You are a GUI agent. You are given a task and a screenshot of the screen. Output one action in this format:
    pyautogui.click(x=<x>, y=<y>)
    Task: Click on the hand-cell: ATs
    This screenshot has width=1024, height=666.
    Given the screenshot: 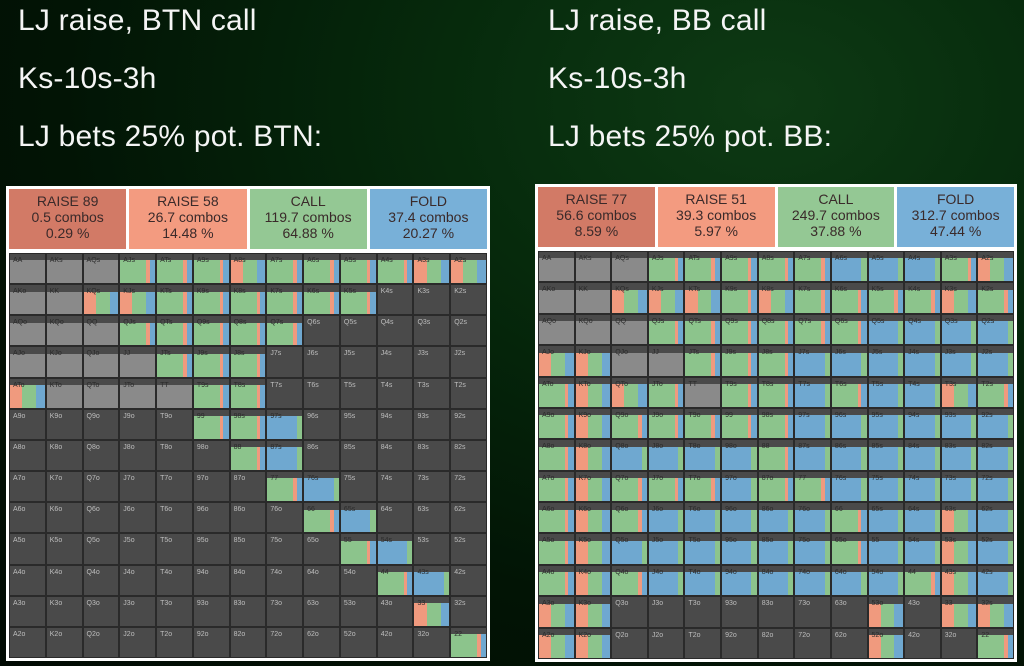 What is the action you would take?
    pyautogui.click(x=174, y=269)
    